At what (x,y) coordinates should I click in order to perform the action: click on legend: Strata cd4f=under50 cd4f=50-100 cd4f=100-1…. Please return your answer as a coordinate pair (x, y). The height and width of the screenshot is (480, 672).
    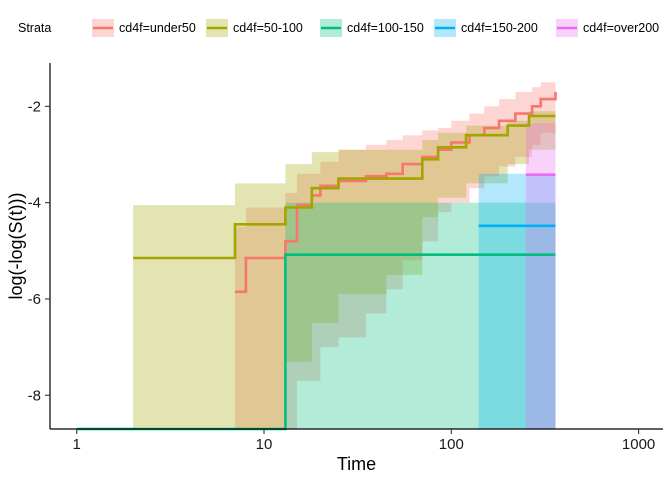
    Looking at the image, I should click on (338, 28).